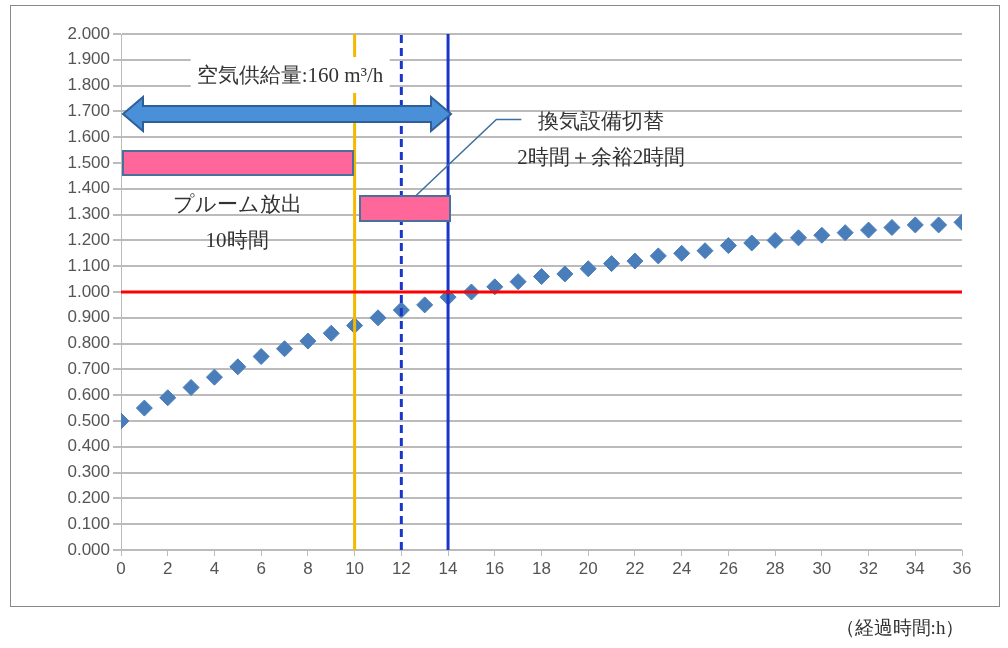 The width and height of the screenshot is (1008, 648). What do you see at coordinates (88, 33) in the screenshot?
I see `y-tick-label: 2.000` at bounding box center [88, 33].